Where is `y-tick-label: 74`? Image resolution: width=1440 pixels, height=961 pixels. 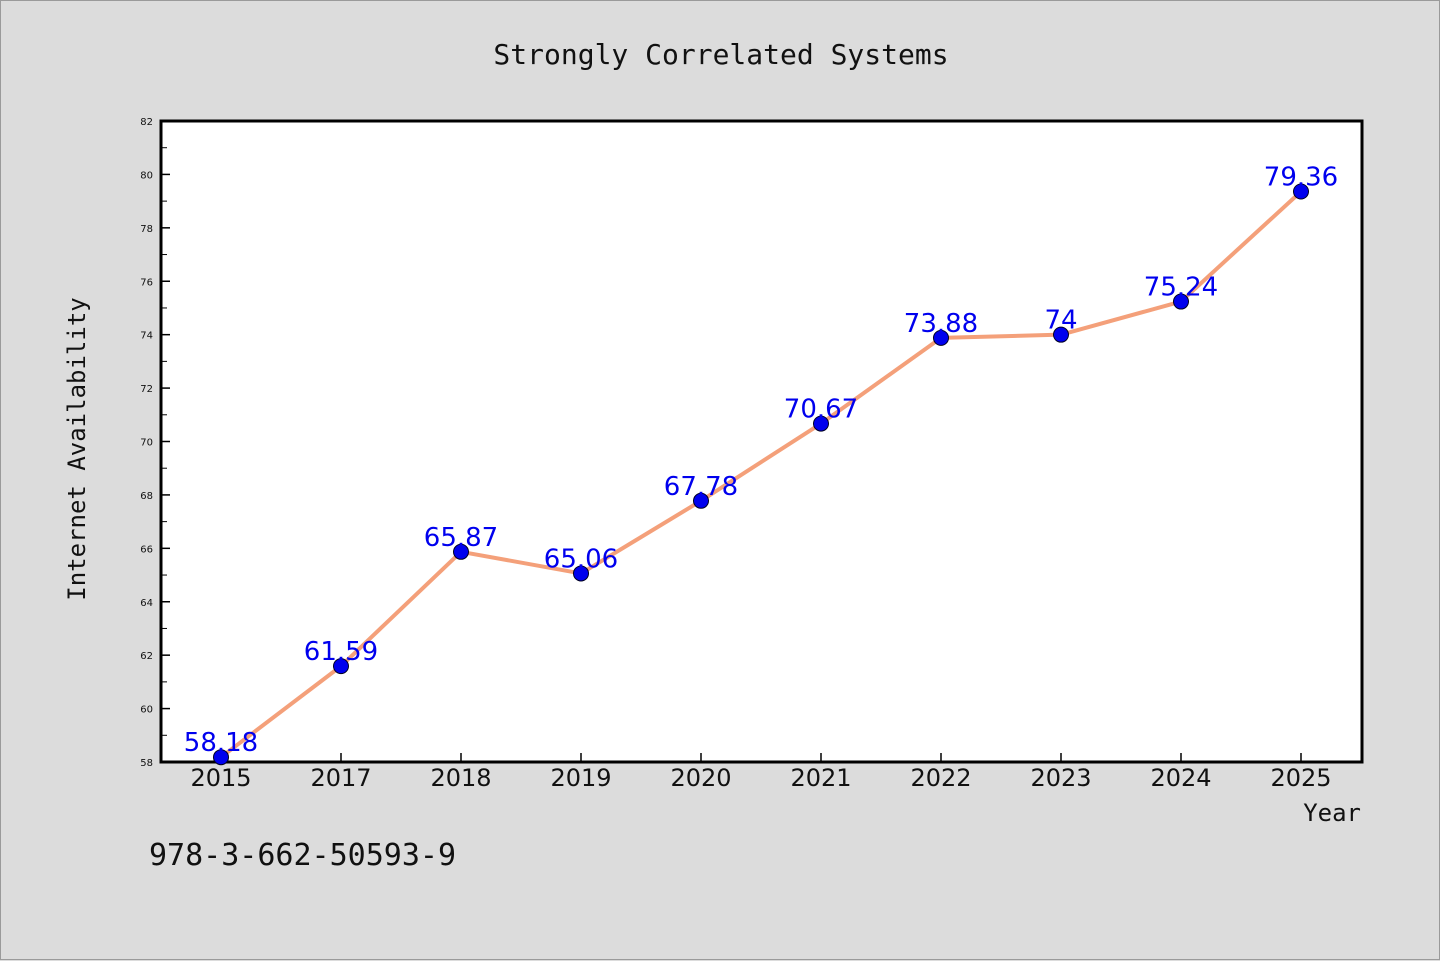
y-tick-label: 74 is located at coordinates (146, 336).